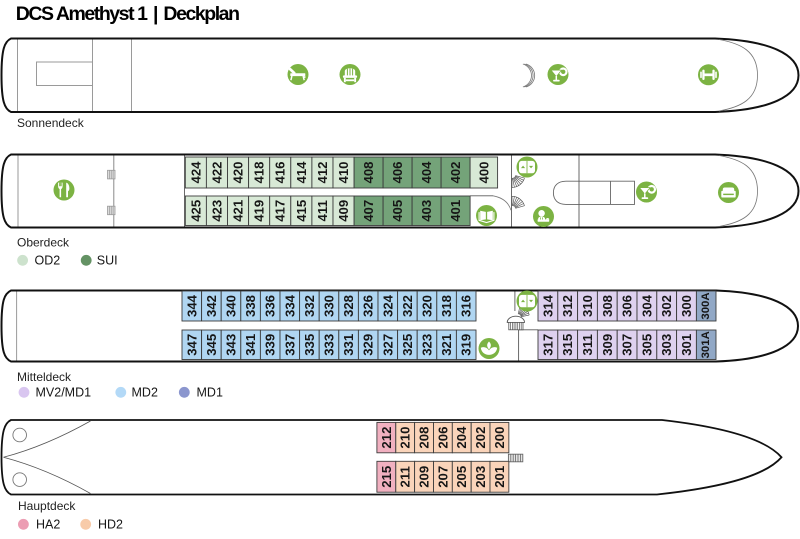 Image resolution: width=800 pixels, height=539 pixels. I want to click on svg-text: 421, so click(238, 211).